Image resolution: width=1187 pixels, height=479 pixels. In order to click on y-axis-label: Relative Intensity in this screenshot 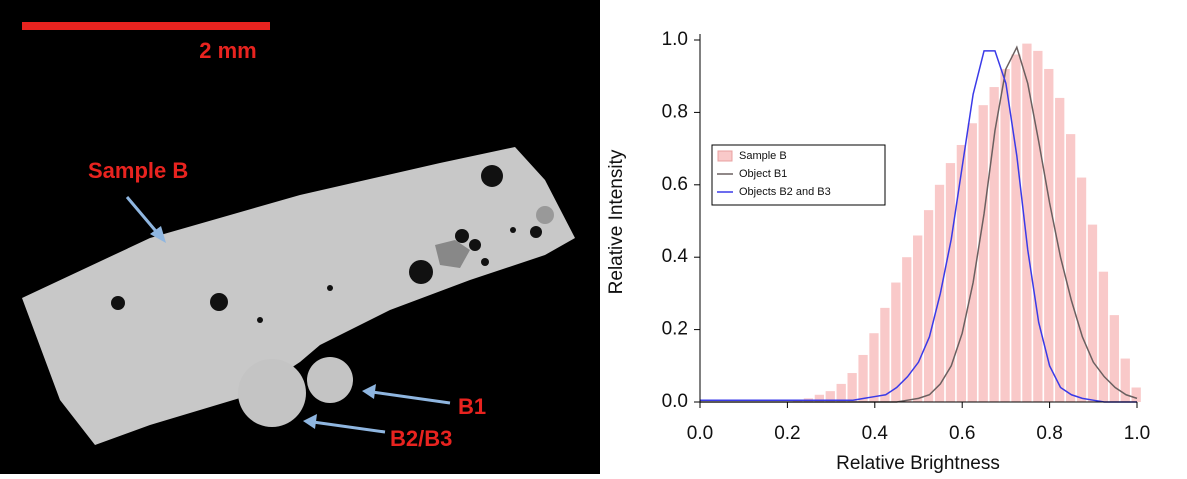, I will do `click(616, 221)`.